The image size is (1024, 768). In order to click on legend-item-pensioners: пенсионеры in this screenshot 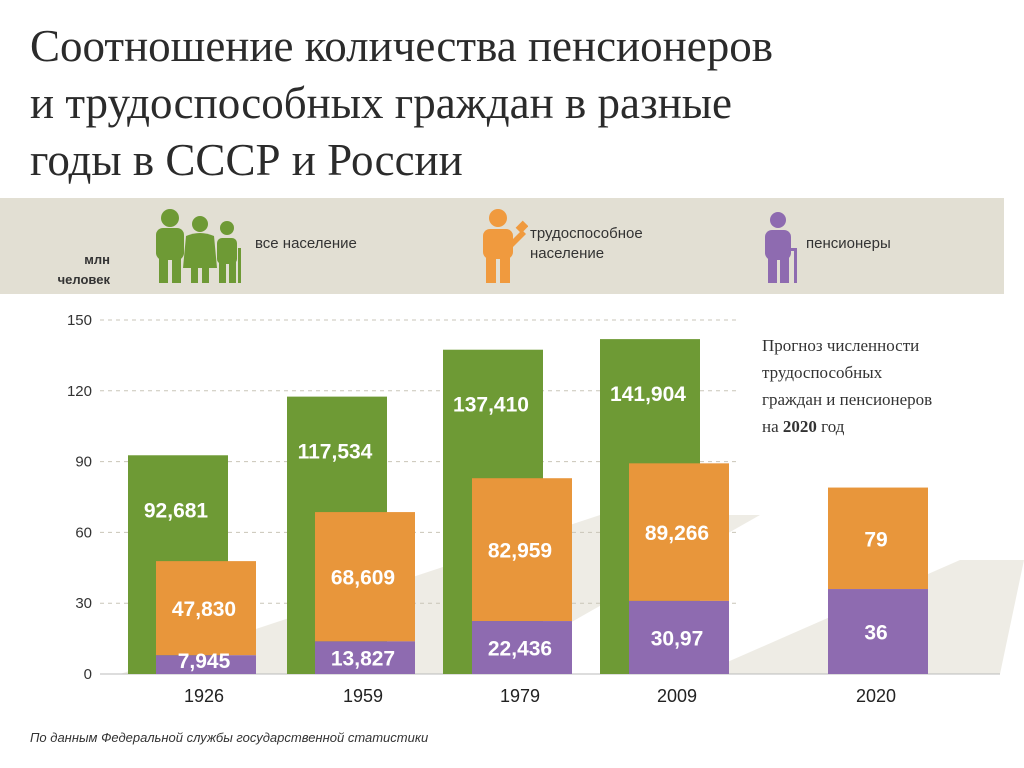, I will do `click(862, 248)`.